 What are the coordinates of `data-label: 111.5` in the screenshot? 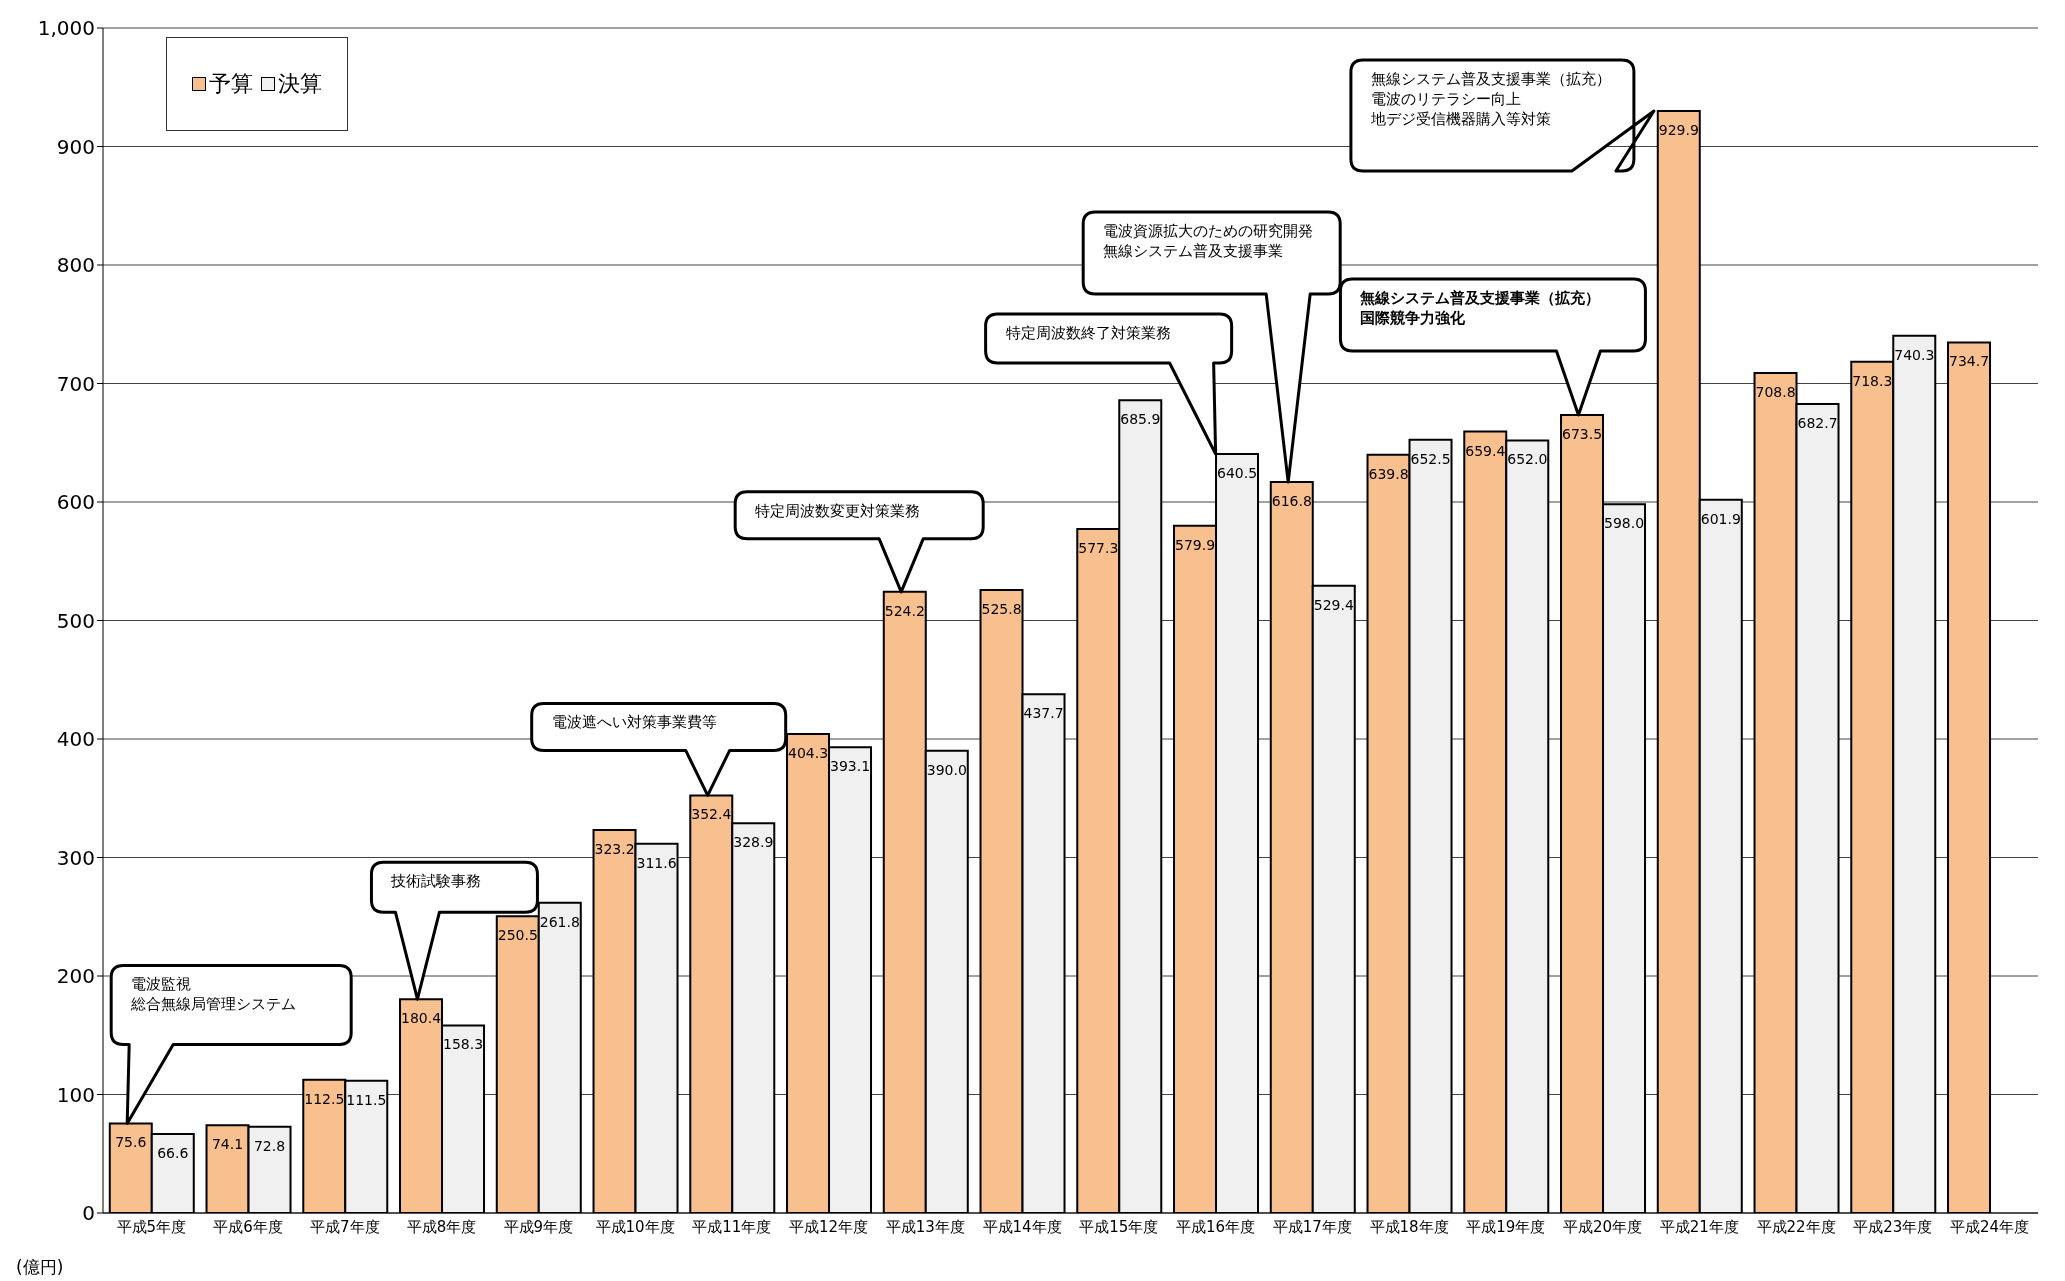 It's located at (366, 1099).